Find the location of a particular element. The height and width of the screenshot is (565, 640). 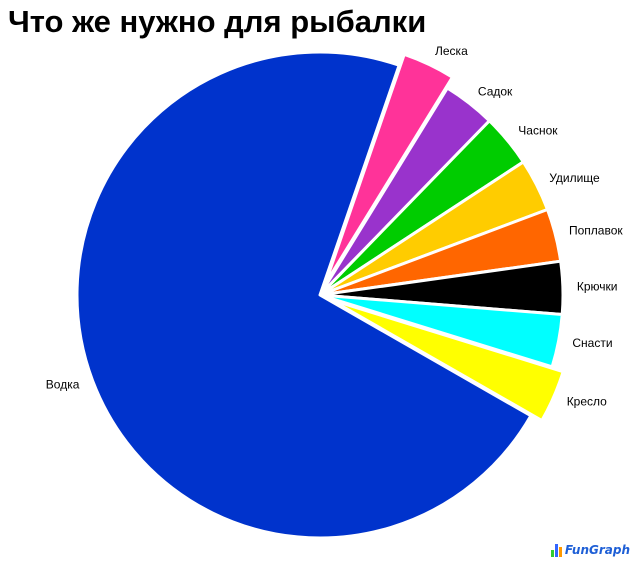

slice-label: Снасти is located at coordinates (592, 343).